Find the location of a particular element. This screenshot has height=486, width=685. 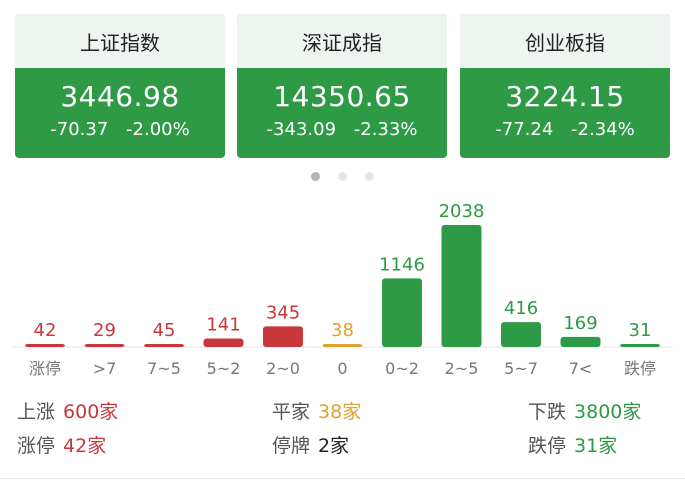

bottom-divider is located at coordinates (342, 478).